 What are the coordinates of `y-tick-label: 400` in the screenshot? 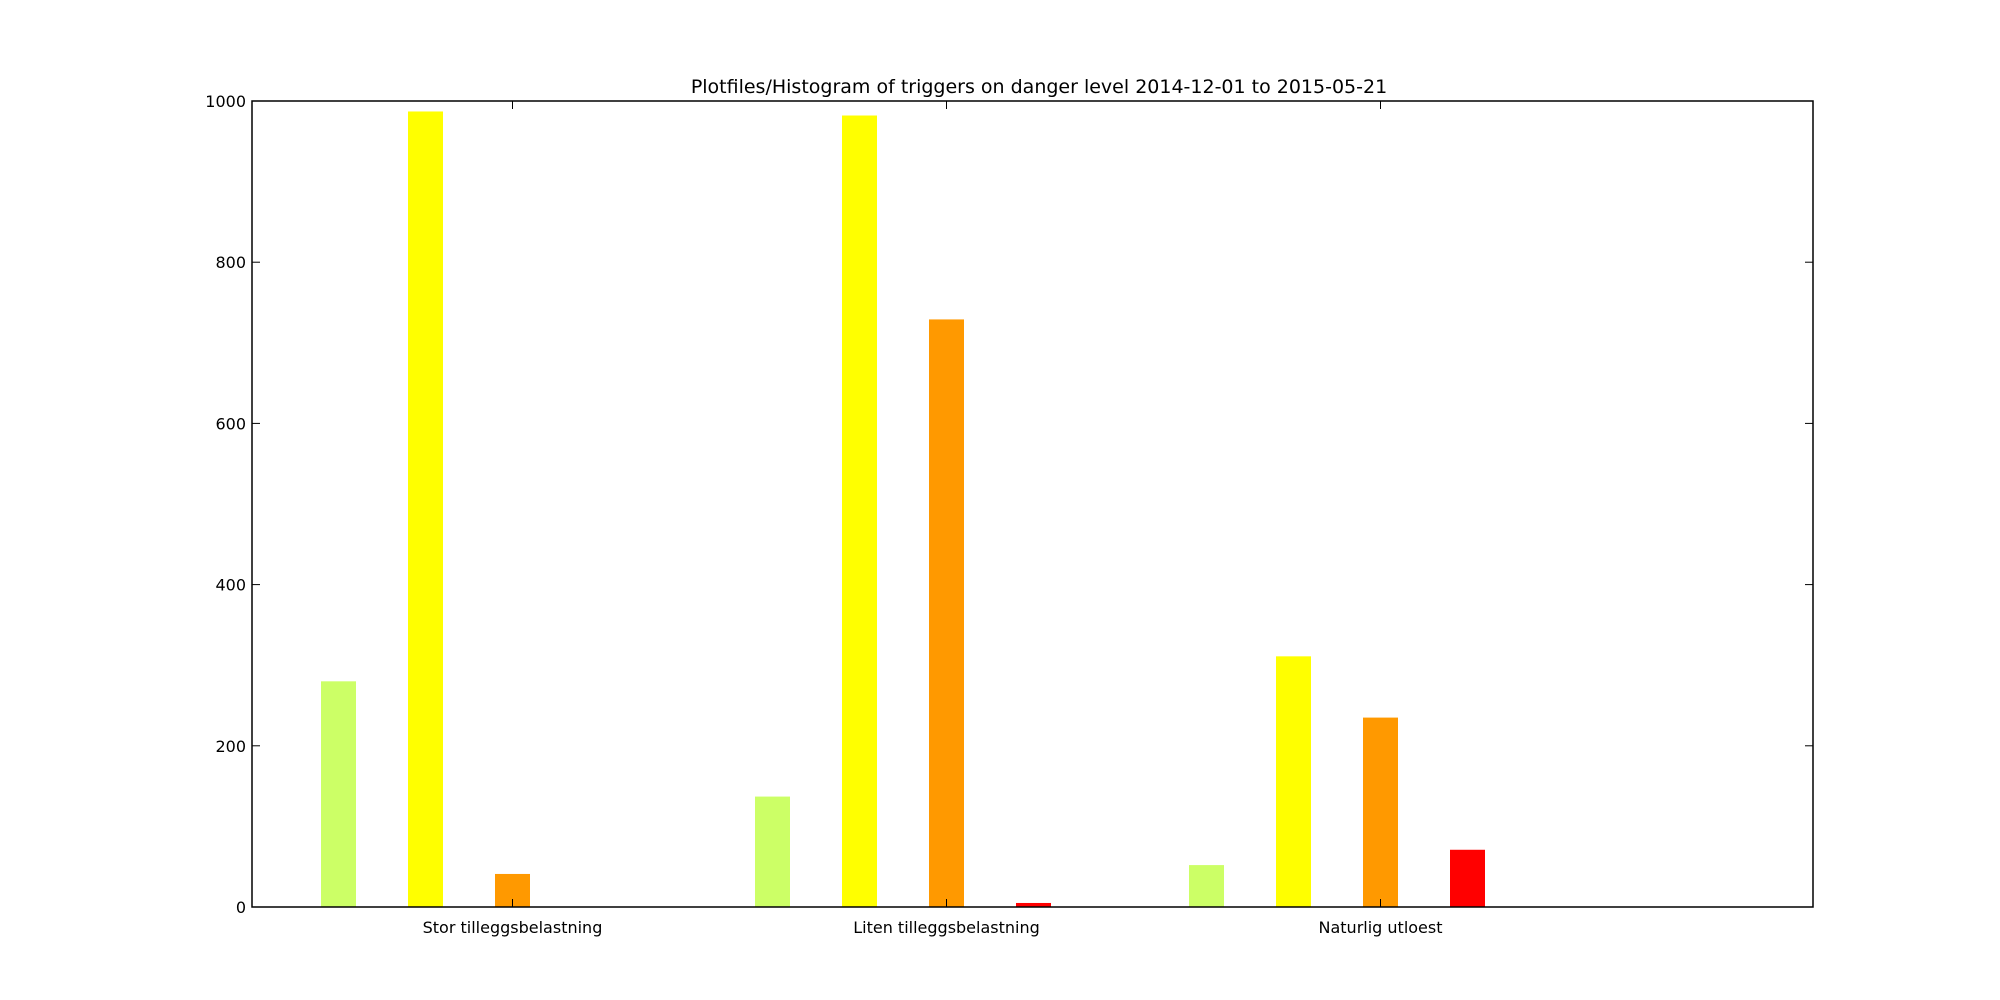 It's located at (230, 585).